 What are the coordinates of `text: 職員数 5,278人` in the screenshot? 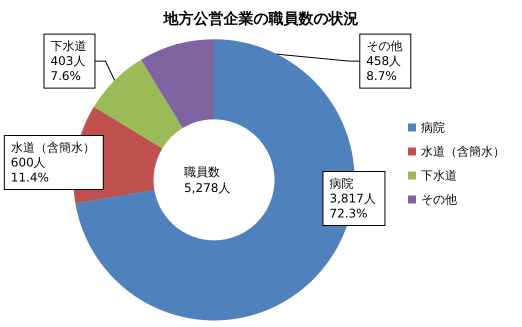 It's located at (207, 179).